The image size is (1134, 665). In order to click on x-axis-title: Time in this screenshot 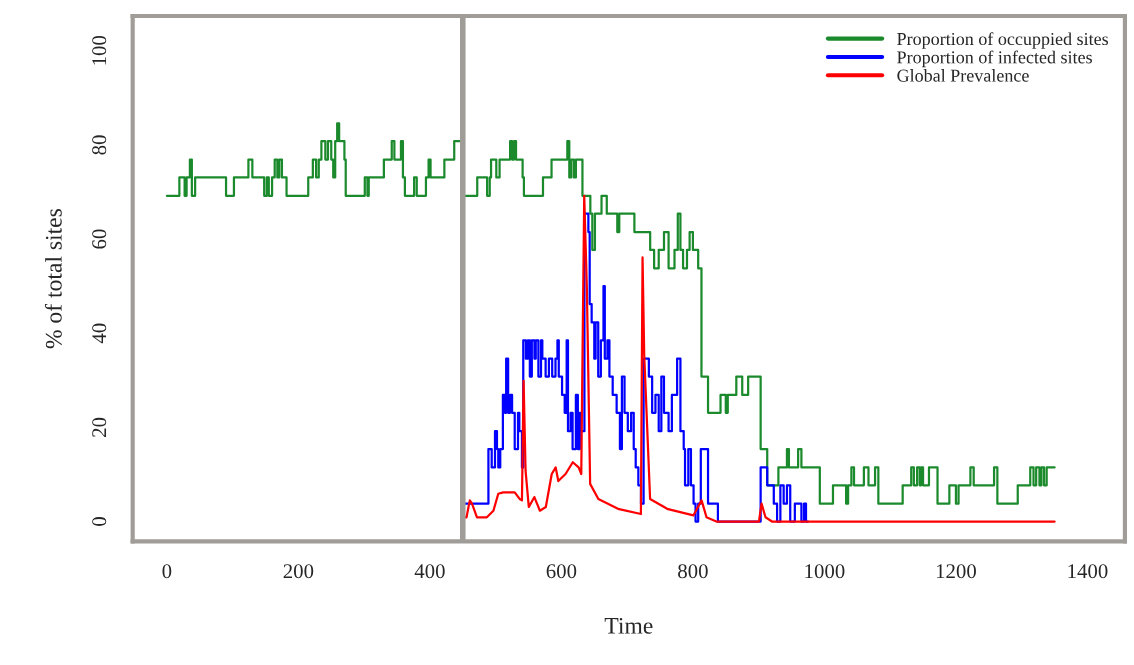, I will do `click(628, 625)`.